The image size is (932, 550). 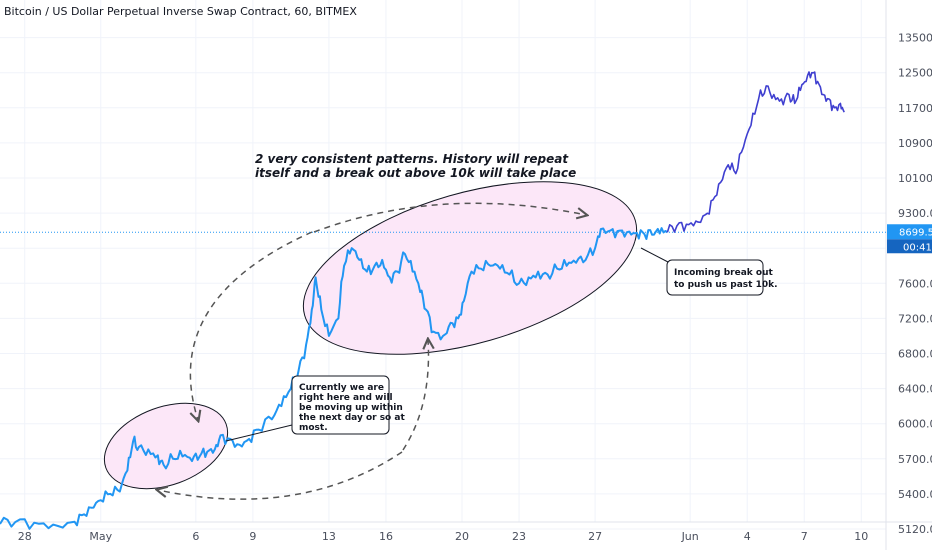 What do you see at coordinates (449, 217) in the screenshot?
I see `dashed-arrow-top` at bounding box center [449, 217].